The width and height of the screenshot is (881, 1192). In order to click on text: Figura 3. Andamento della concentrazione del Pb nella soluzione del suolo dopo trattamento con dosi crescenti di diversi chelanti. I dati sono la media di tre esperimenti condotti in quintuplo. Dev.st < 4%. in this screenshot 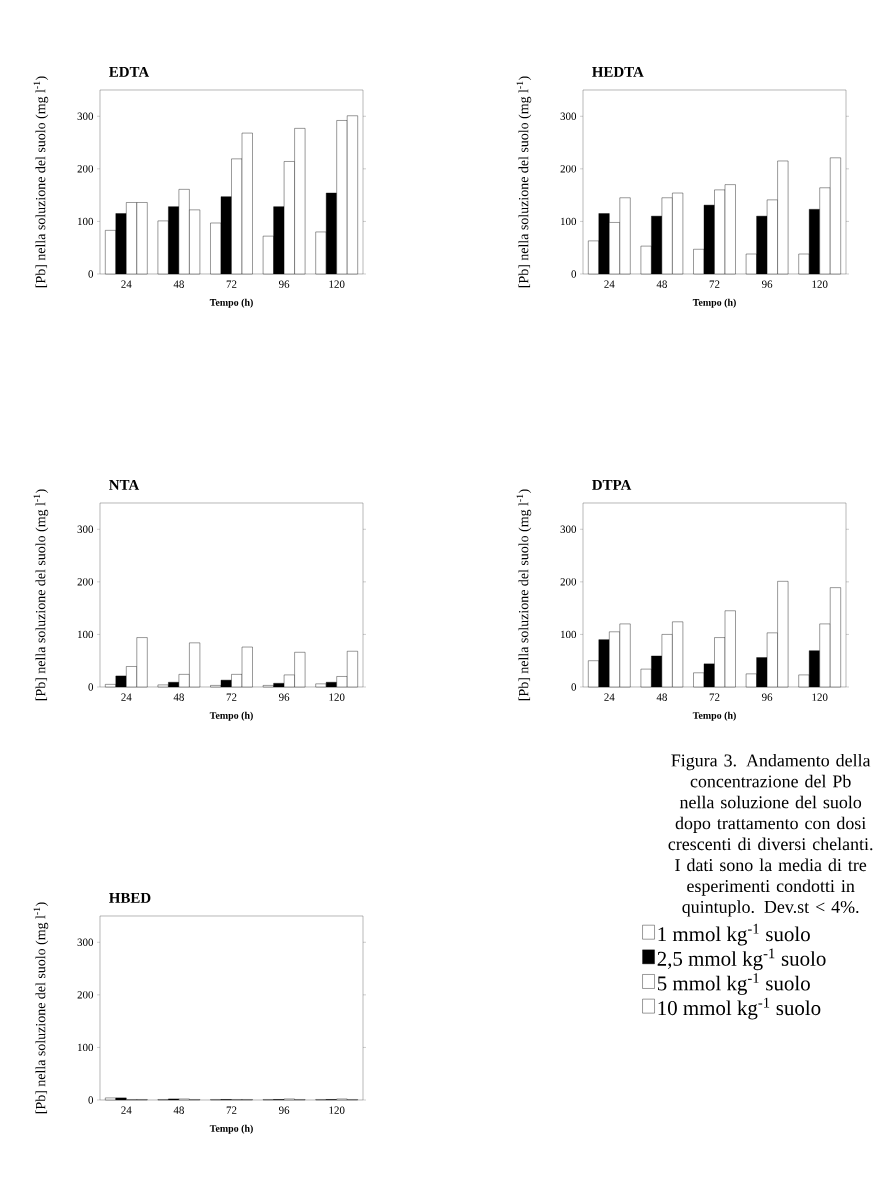, I will do `click(770, 835)`.